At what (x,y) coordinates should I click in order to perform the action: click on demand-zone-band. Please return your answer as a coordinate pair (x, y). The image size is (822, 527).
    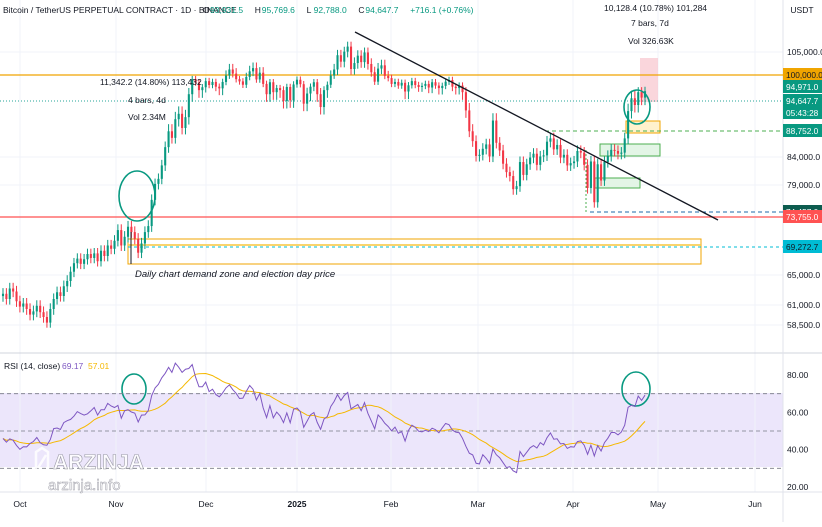
    Looking at the image, I should click on (414, 245).